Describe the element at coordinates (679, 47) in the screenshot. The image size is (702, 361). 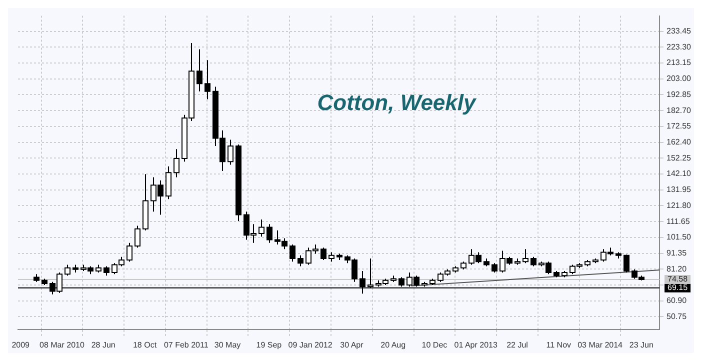
I see `y-tick-label: 223.30` at that location.